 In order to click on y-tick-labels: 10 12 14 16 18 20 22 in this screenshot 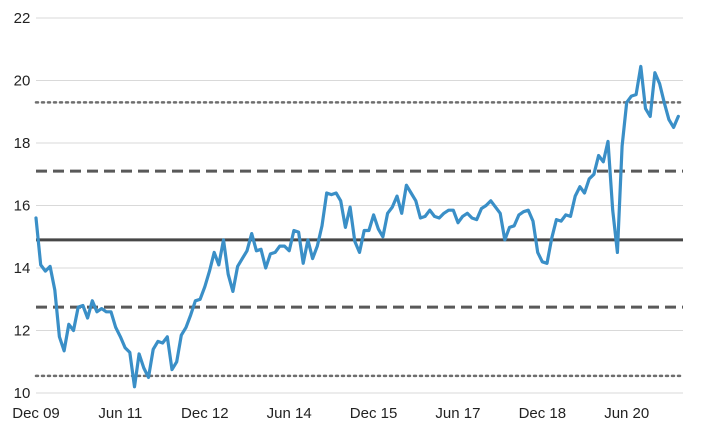, I will do `click(22, 206)`.